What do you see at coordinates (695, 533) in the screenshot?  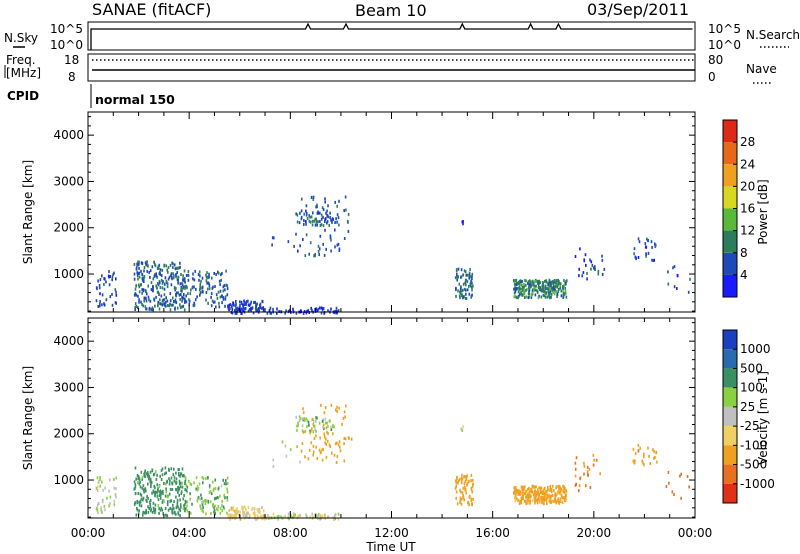 I see `x-tick-label: 00:00` at bounding box center [695, 533].